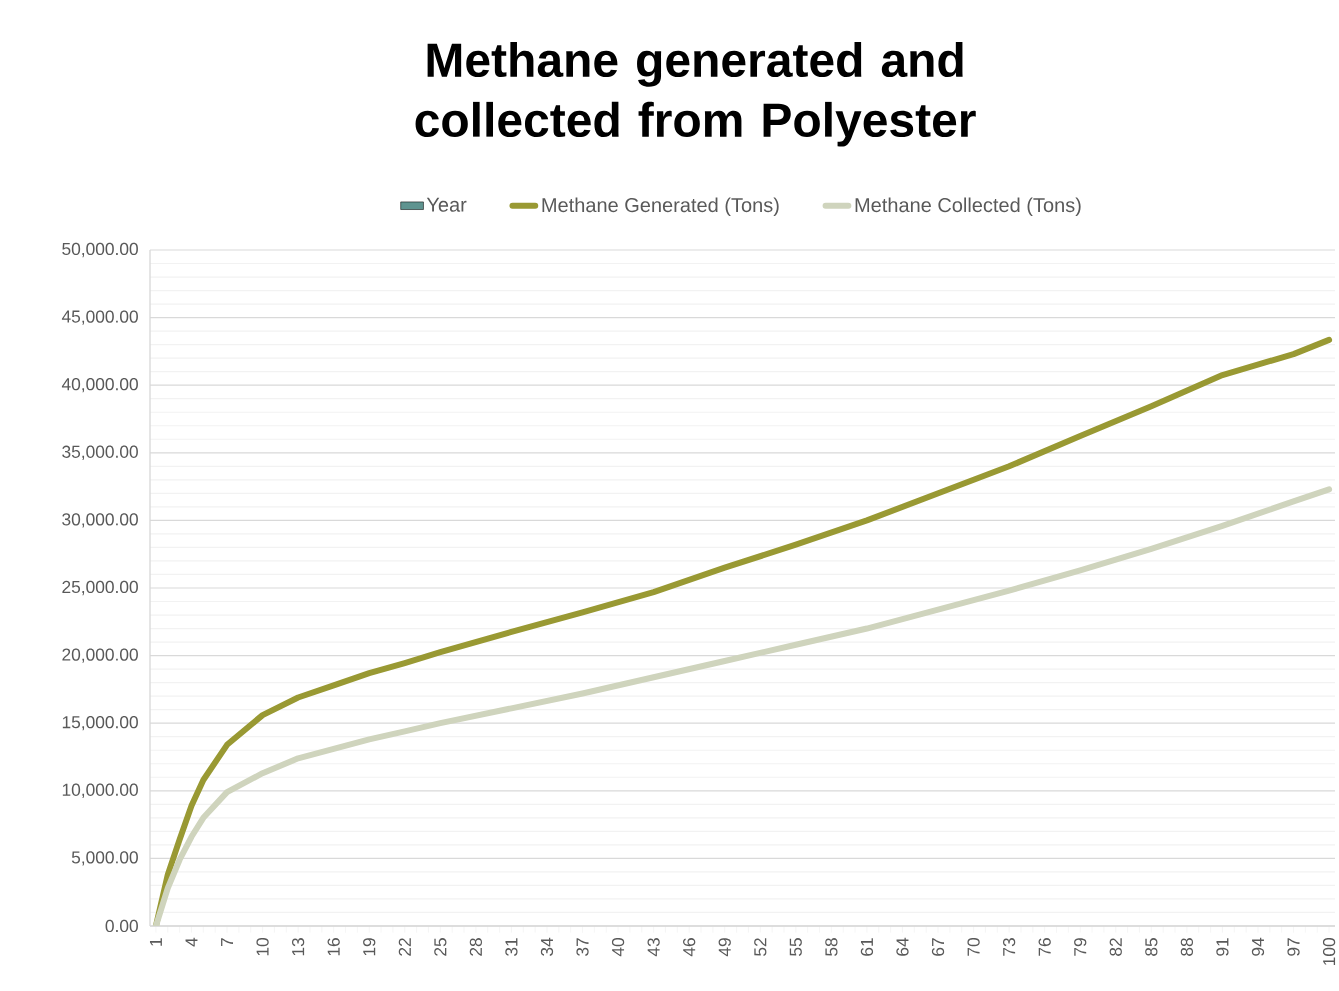  Describe the element at coordinates (446, 204) in the screenshot. I see `legend-label: Year` at that location.